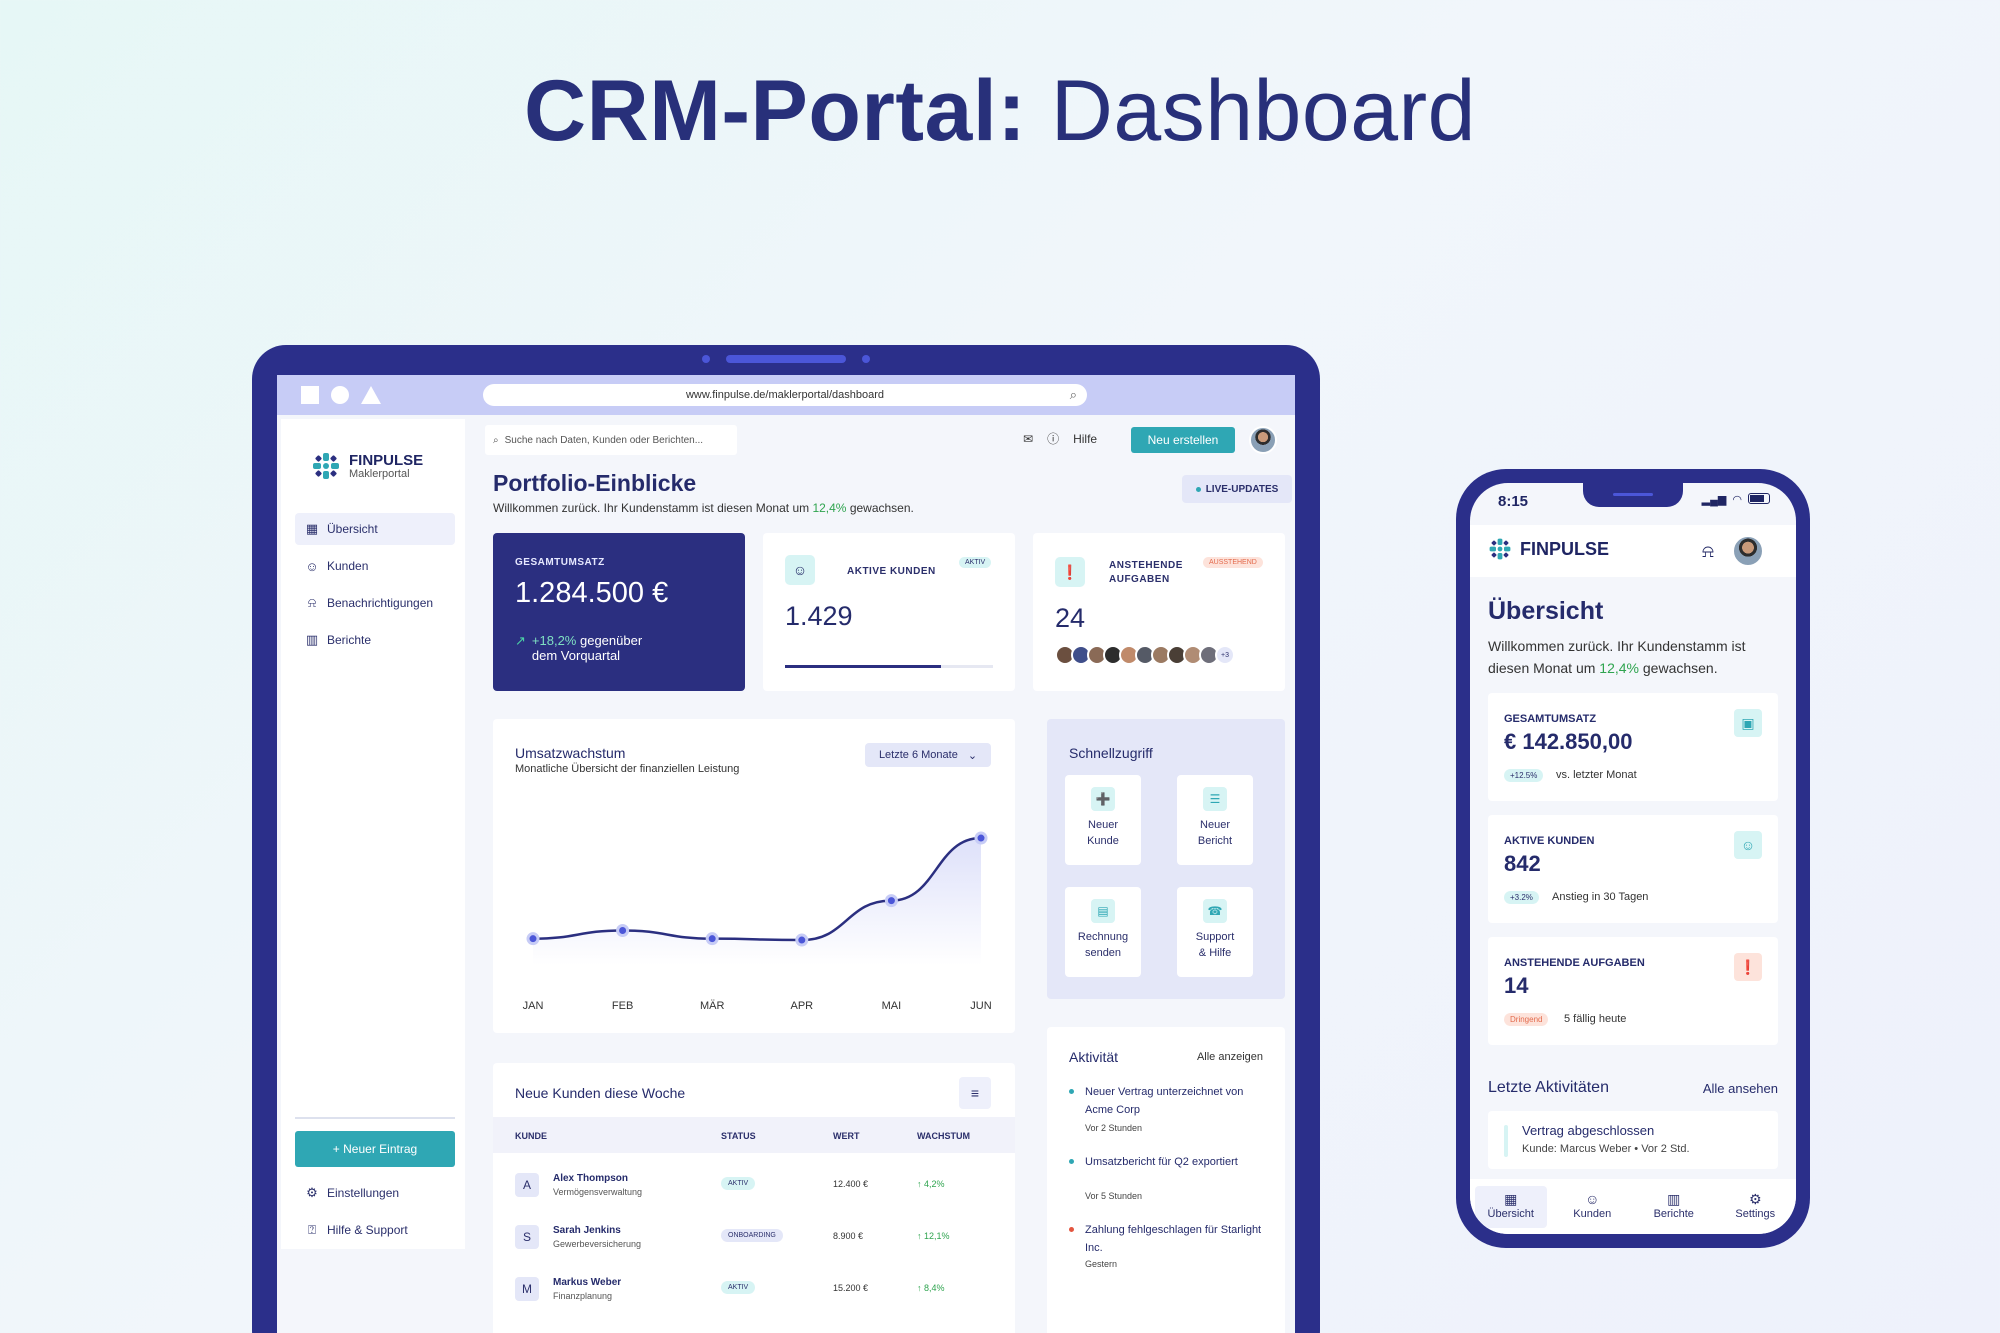  Describe the element at coordinates (1145, 655) in the screenshot. I see `assignee-avatars: +3` at that location.